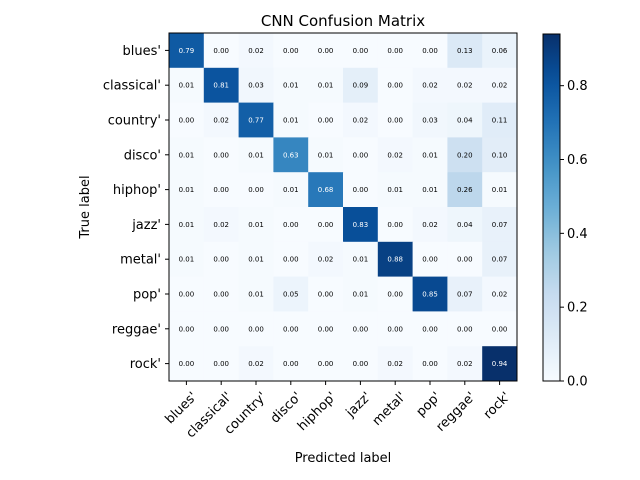 Image resolution: width=640 pixels, height=480 pixels. Describe the element at coordinates (577, 160) in the screenshot. I see `colorbar-tick-label: 0.6` at that location.